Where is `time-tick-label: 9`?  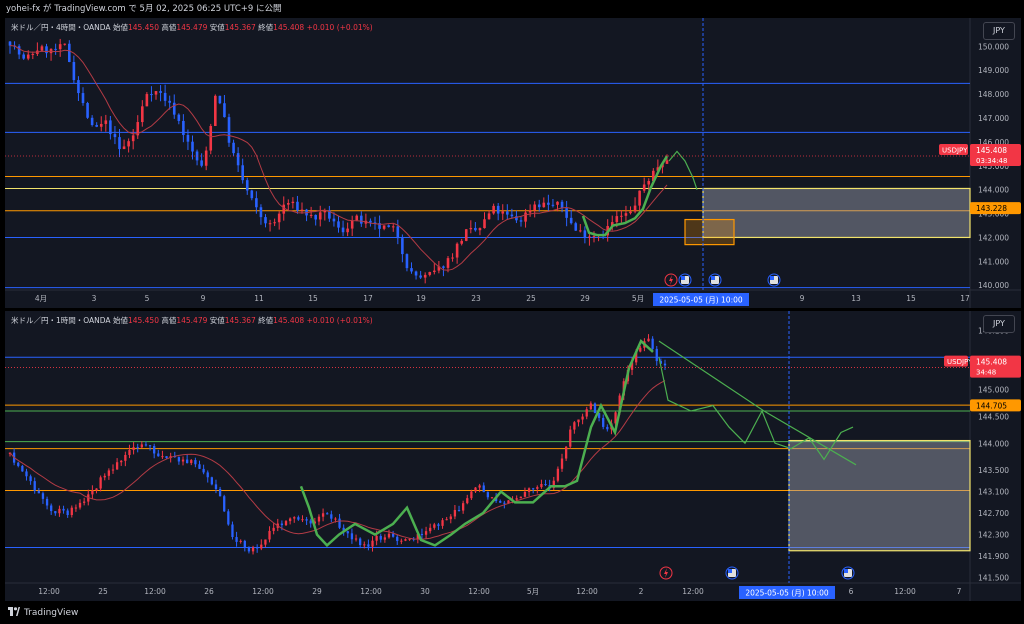 time-tick-label: 9 is located at coordinates (802, 298).